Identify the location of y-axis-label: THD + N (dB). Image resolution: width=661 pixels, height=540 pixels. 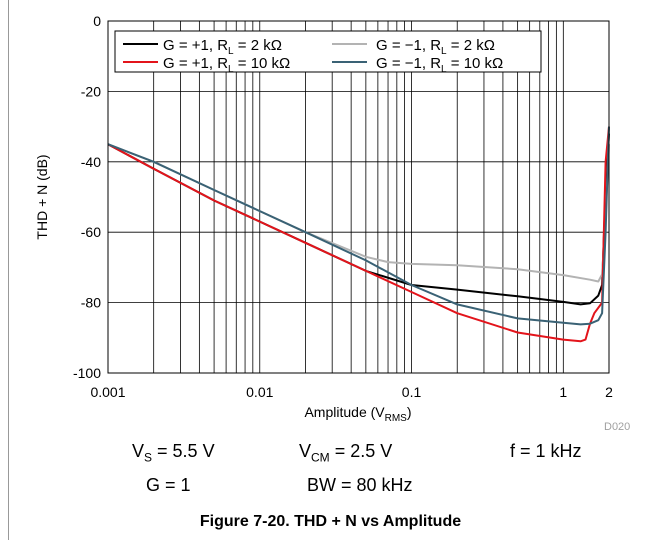
(42, 196).